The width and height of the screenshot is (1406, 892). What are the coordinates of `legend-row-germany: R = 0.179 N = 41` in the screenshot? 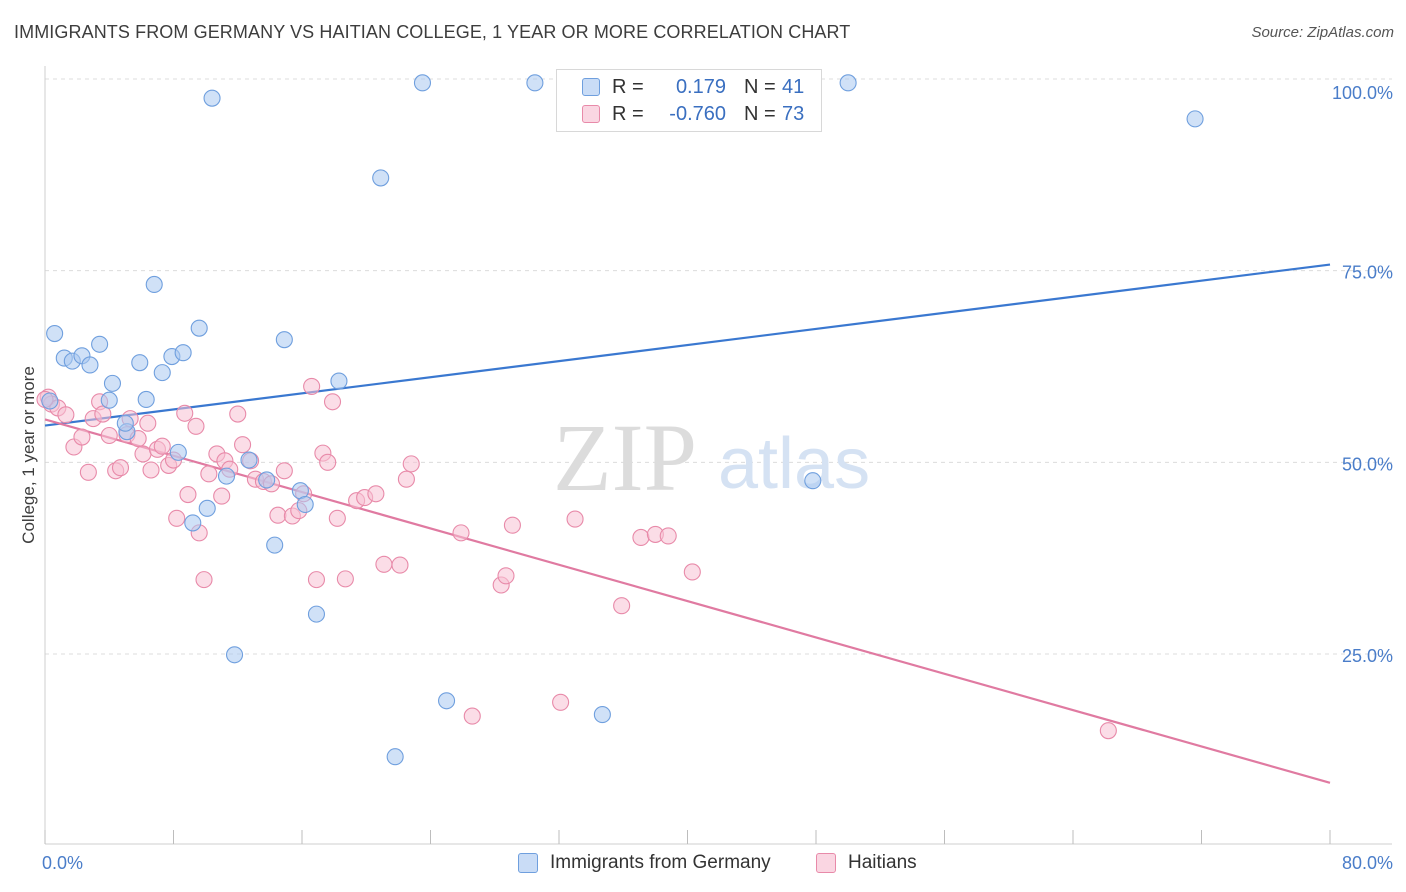 It's located at (680, 87).